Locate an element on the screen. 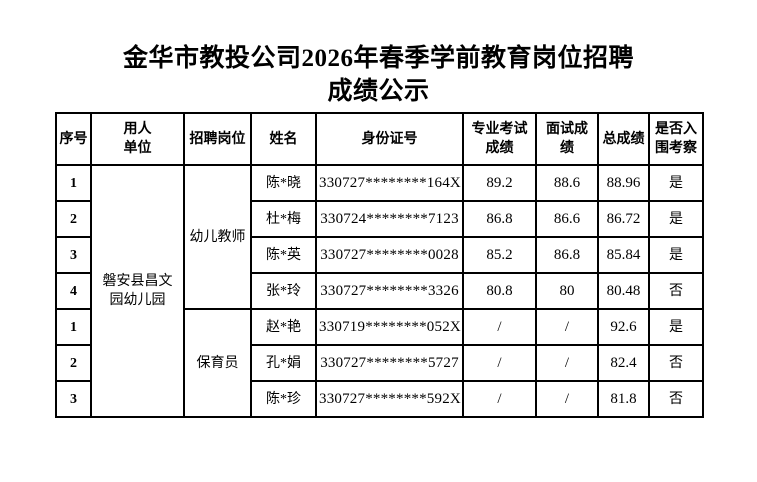 Image resolution: width=757 pixels, height=482 pixels. table-row: 4 张*玲 330727********3326 80.8 80 80.48 否 is located at coordinates (379, 291).